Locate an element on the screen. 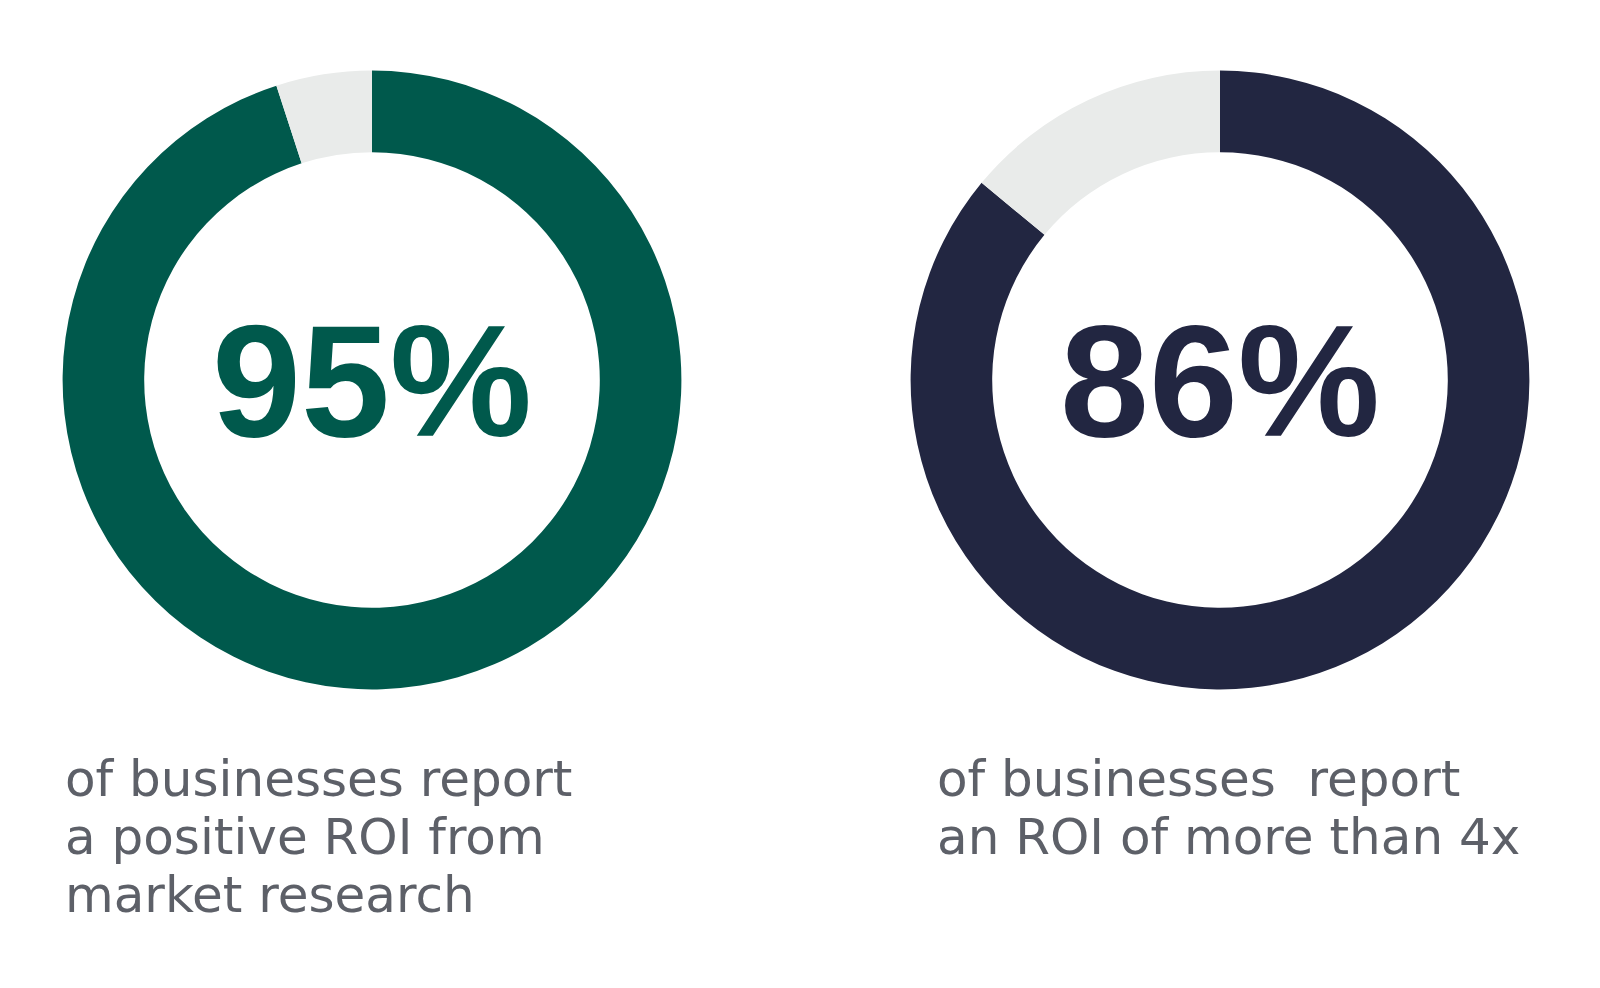  data-label: 86% is located at coordinates (1220, 380).